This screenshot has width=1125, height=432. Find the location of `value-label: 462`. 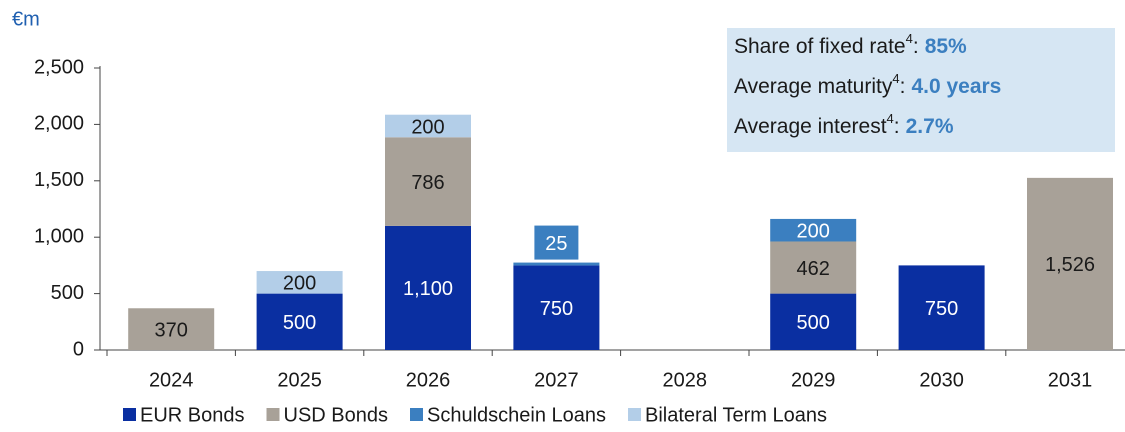

value-label: 462 is located at coordinates (813, 269).